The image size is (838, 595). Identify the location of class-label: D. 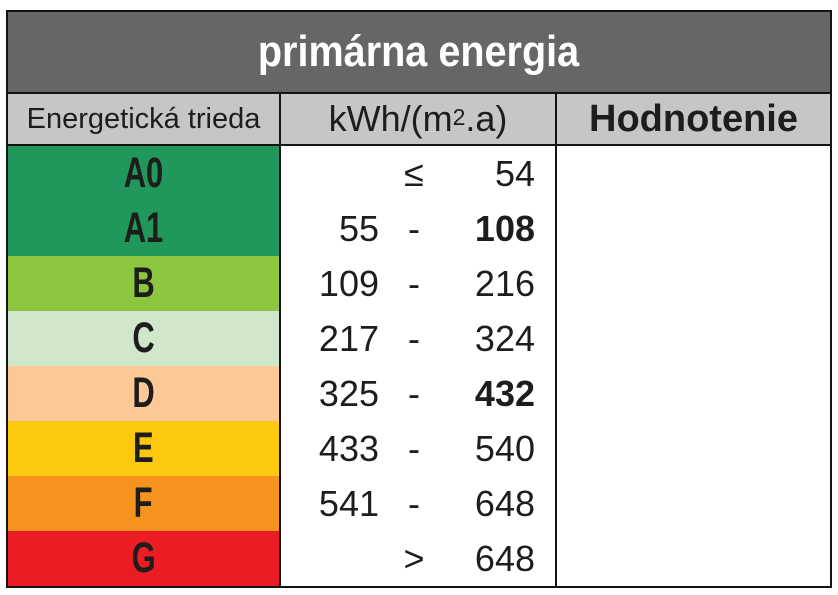
(143, 393).